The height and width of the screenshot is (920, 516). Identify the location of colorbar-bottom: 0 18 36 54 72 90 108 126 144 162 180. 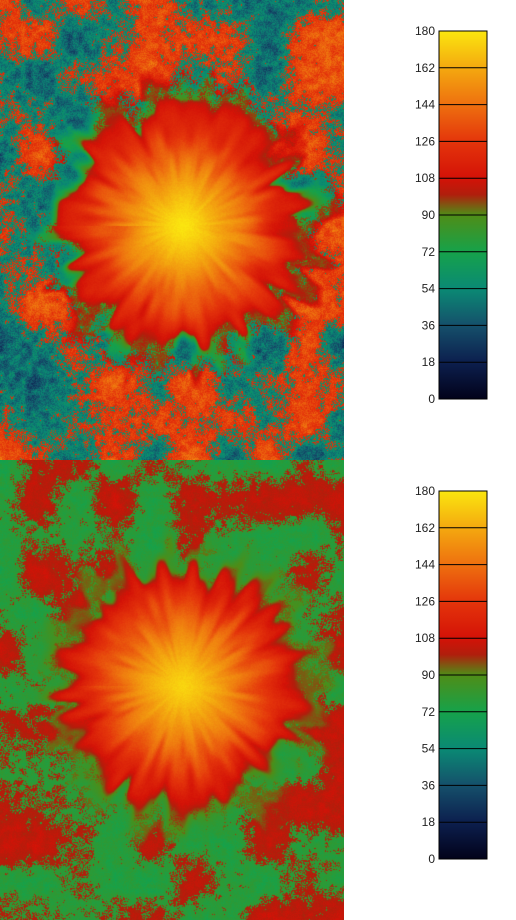
(451, 675).